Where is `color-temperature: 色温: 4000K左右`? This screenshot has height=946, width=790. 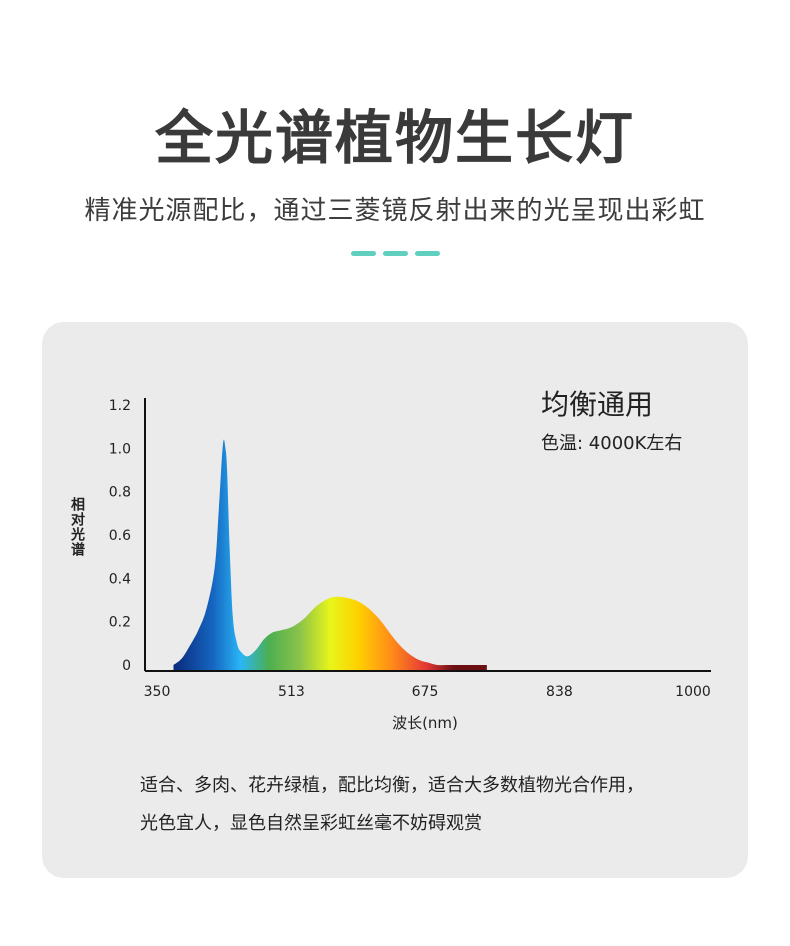 color-temperature: 色温: 4000K左右 is located at coordinates (612, 443).